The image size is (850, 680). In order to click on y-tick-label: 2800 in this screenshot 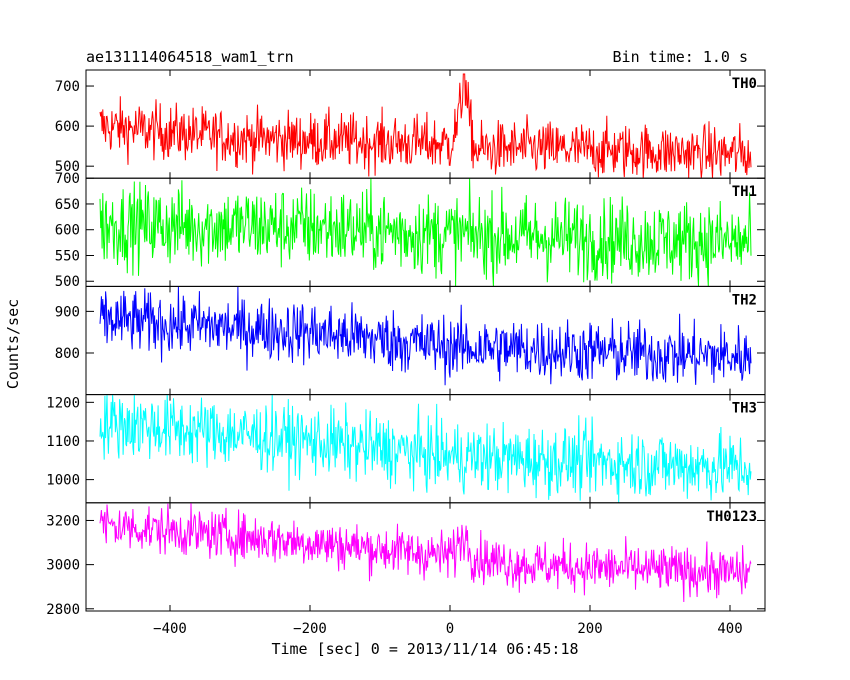, I will do `click(63, 610)`.